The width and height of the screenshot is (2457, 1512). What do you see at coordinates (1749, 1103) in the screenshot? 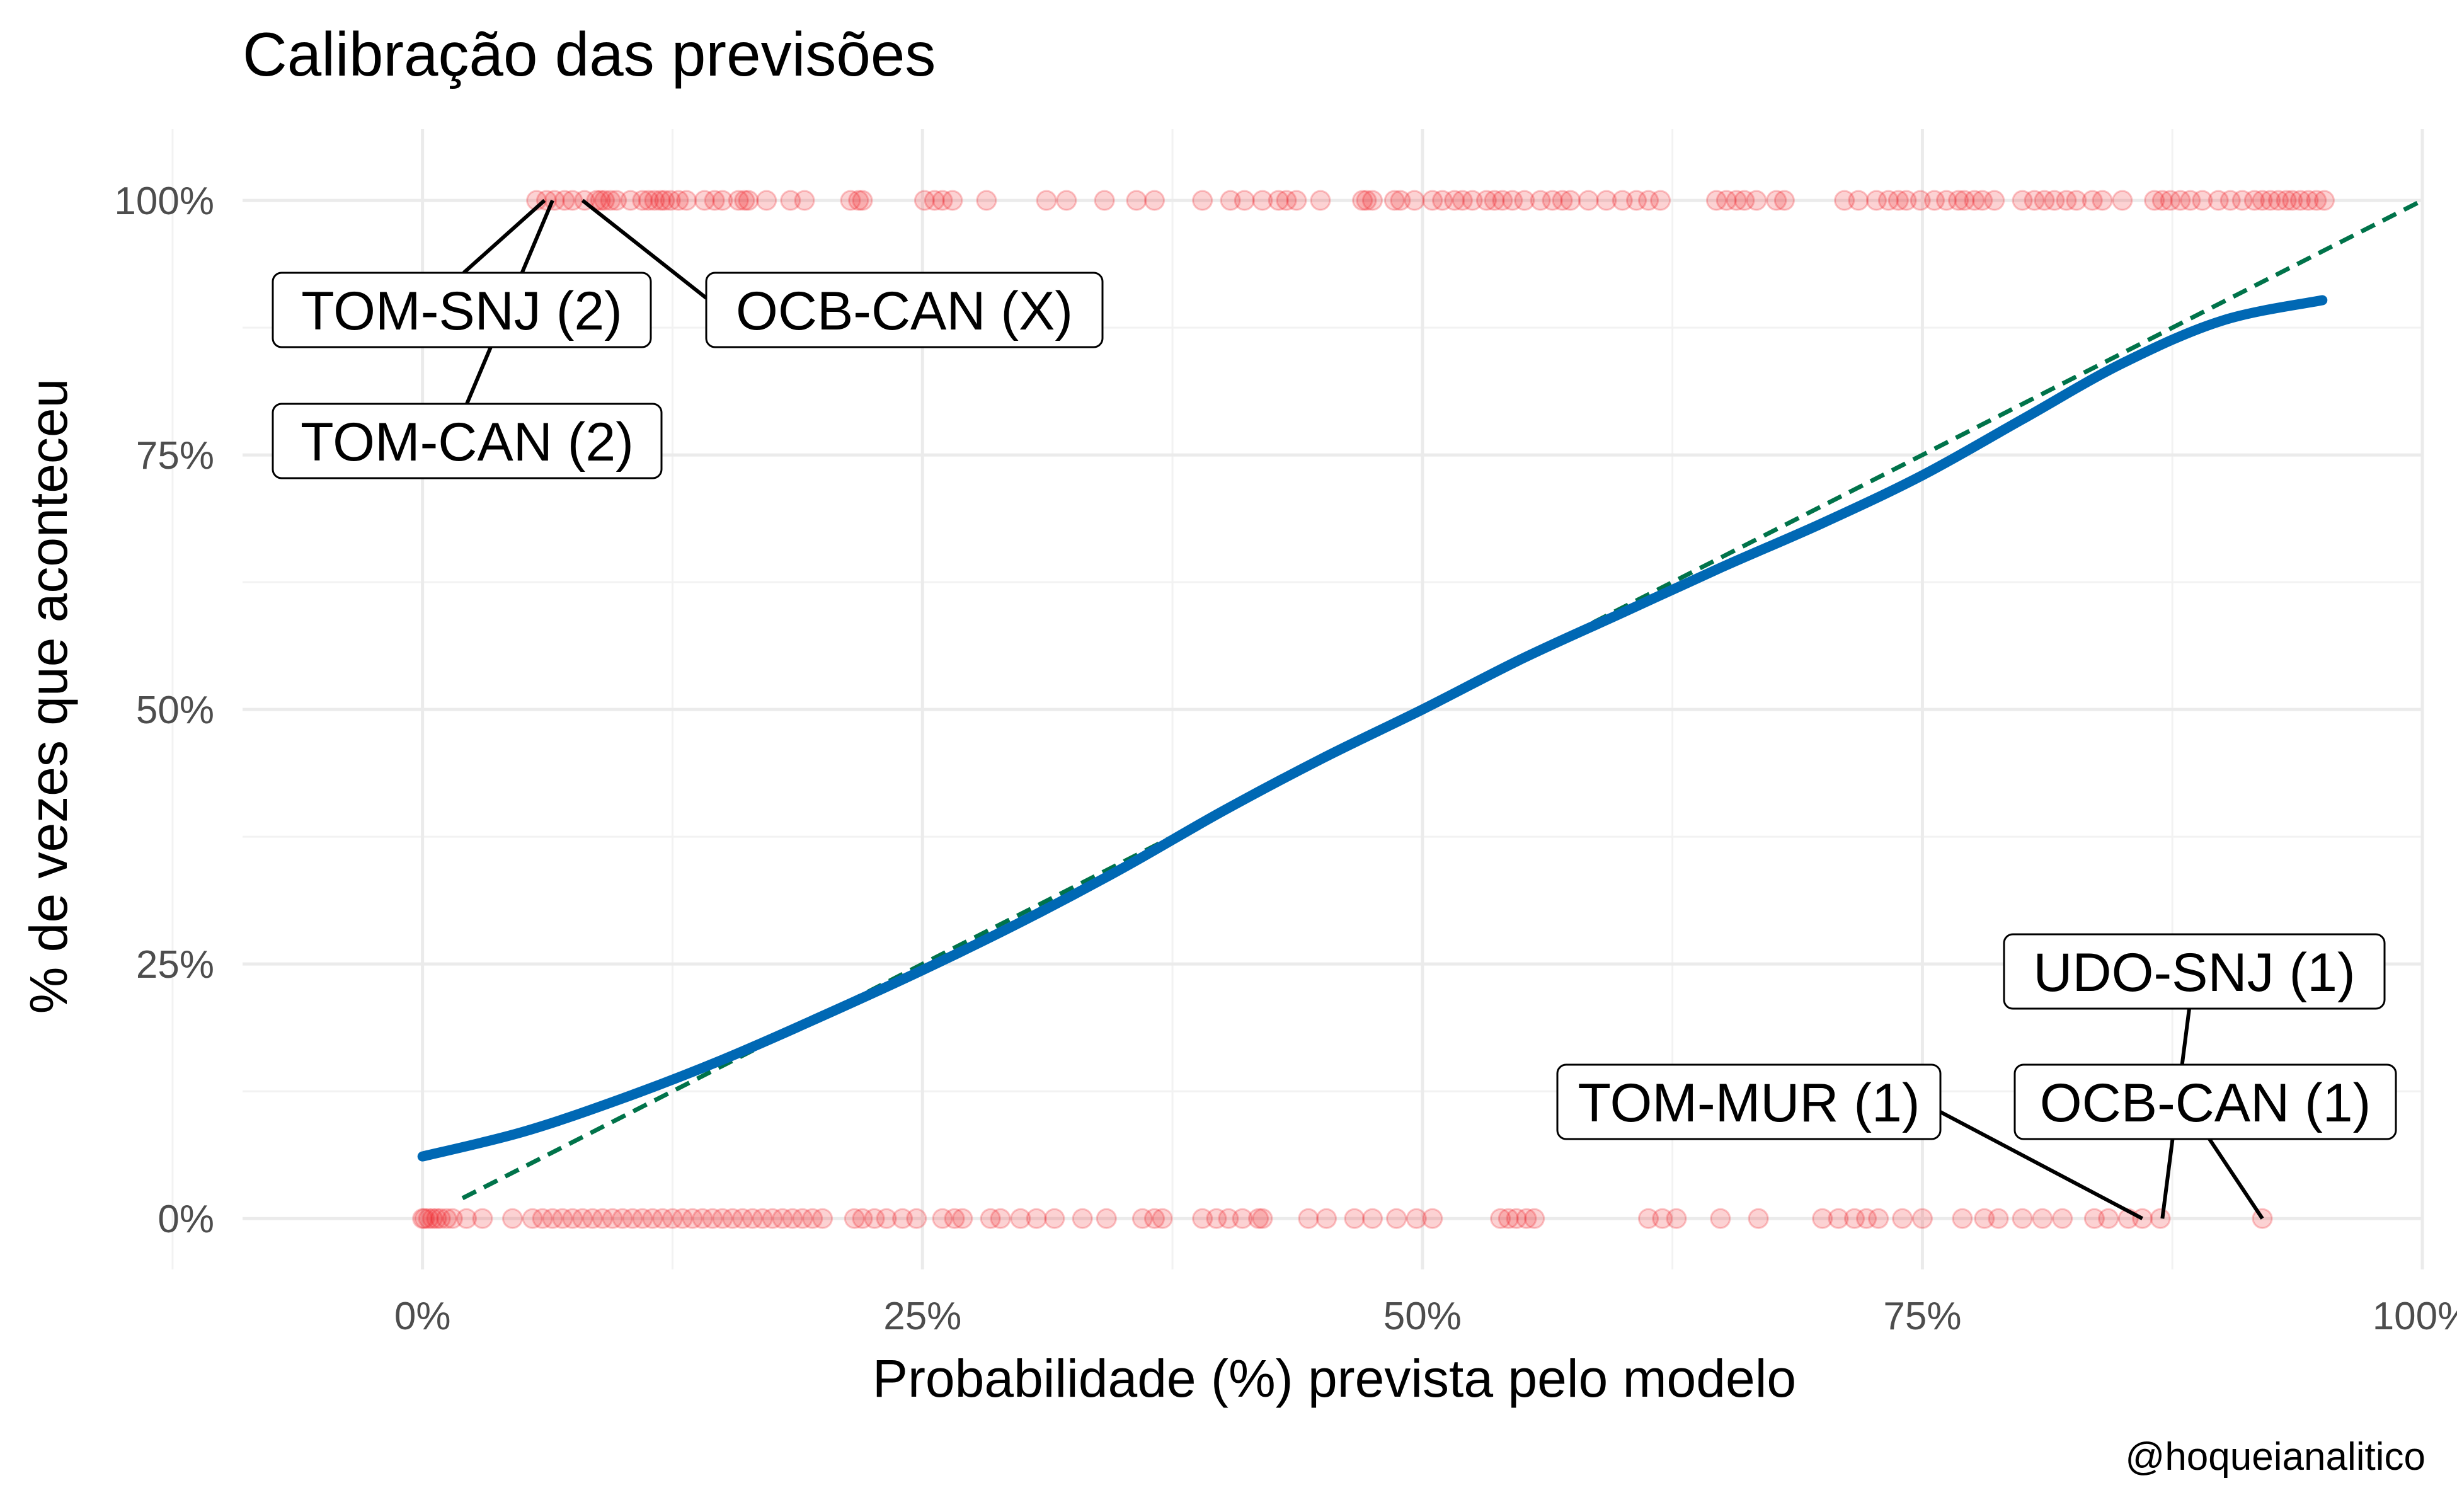
I see `annotation-label: TOM-MUR (1)` at bounding box center [1749, 1103].